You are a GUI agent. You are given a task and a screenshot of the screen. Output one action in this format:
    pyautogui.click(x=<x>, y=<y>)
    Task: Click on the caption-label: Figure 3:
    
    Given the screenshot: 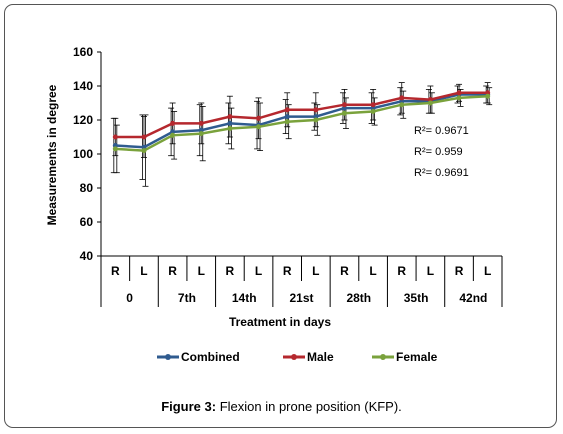 What is the action you would take?
    pyautogui.click(x=189, y=406)
    